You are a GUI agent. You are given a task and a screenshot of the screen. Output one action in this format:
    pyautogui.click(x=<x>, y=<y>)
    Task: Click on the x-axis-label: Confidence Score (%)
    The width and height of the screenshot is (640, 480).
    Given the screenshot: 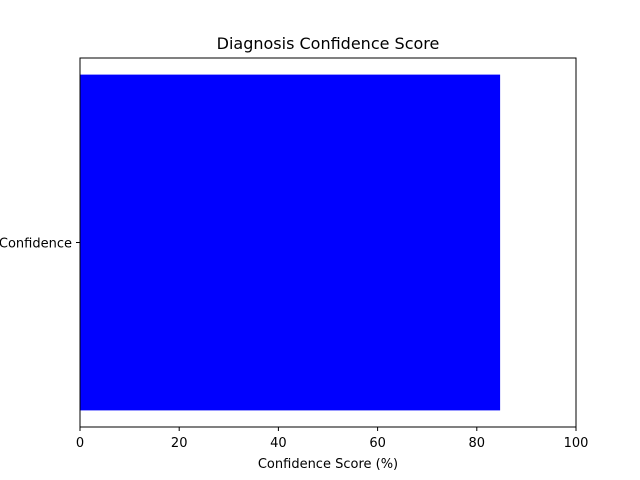 What is the action you would take?
    pyautogui.click(x=328, y=464)
    